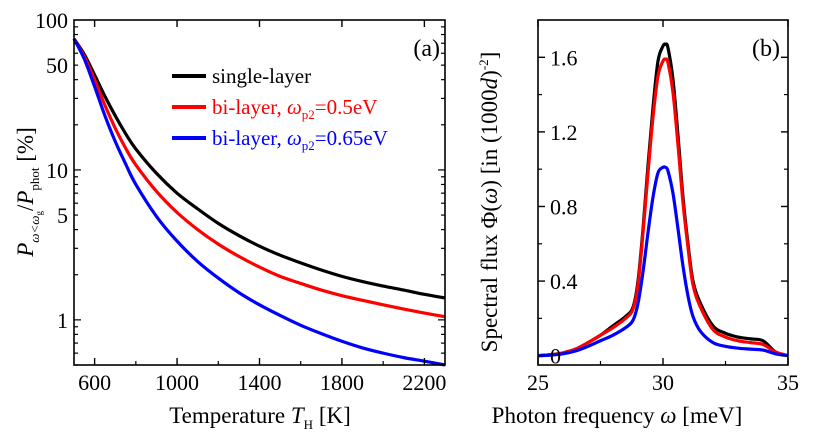 Image resolution: width=831 pixels, height=446 pixels. What do you see at coordinates (564, 132) in the screenshot?
I see `panel-b-y-tick-label: 1.2` at bounding box center [564, 132].